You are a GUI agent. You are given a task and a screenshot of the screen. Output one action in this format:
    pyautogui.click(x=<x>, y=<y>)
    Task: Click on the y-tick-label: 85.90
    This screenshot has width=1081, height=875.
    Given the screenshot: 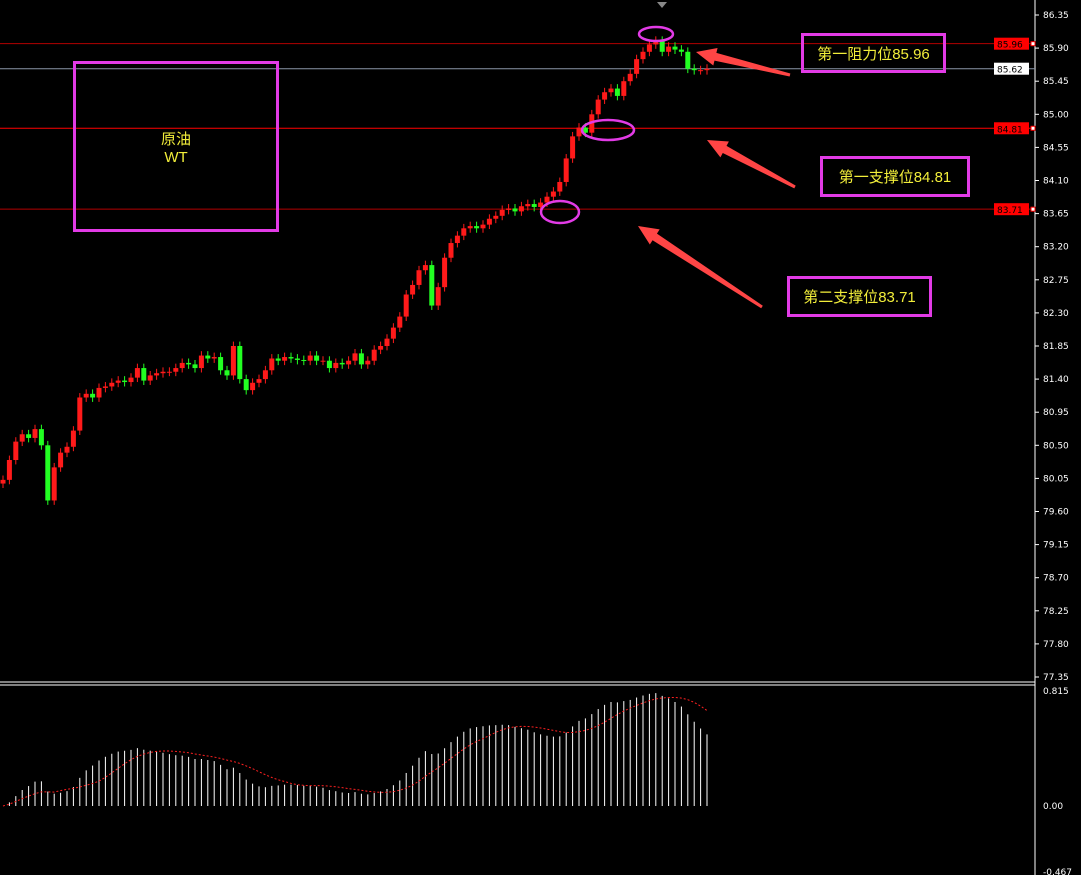 What is the action you would take?
    pyautogui.click(x=1056, y=49)
    